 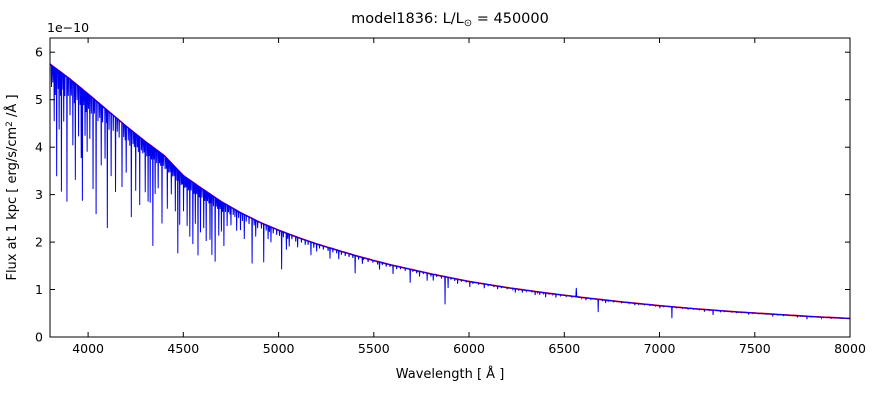 What do you see at coordinates (183, 348) in the screenshot?
I see `x-tick-label: 4500` at bounding box center [183, 348].